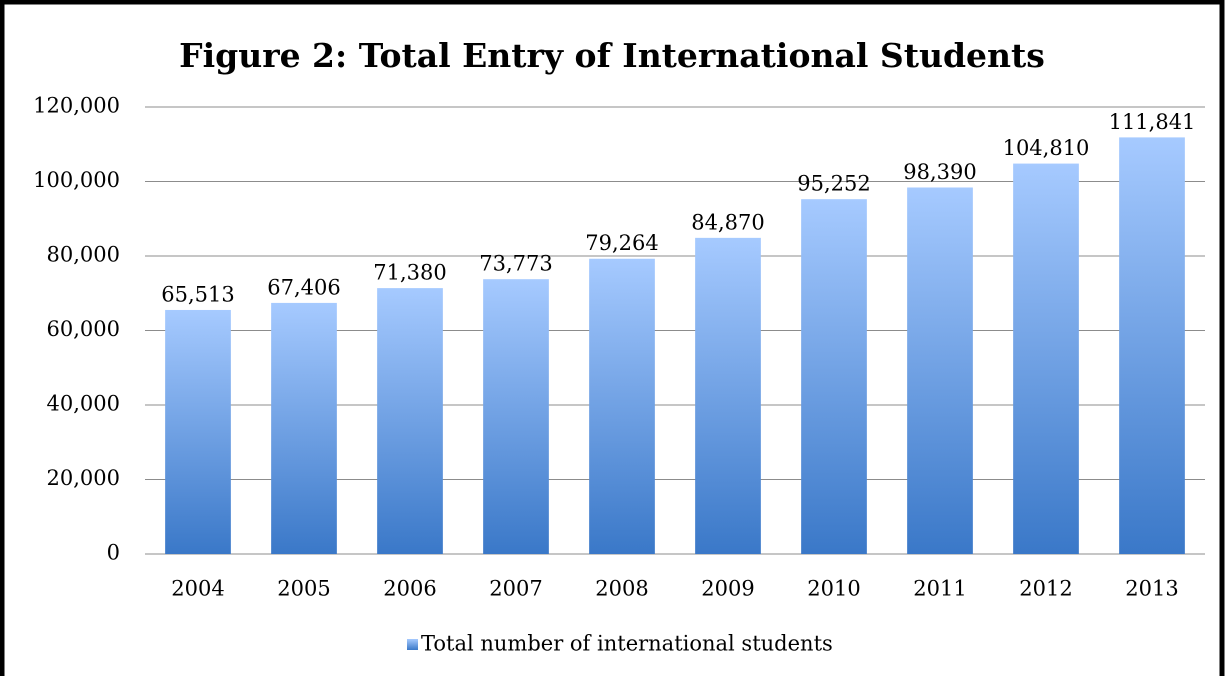 This screenshot has height=676, width=1225. Describe the element at coordinates (1151, 589) in the screenshot. I see `x-tick-label: 2013` at that location.